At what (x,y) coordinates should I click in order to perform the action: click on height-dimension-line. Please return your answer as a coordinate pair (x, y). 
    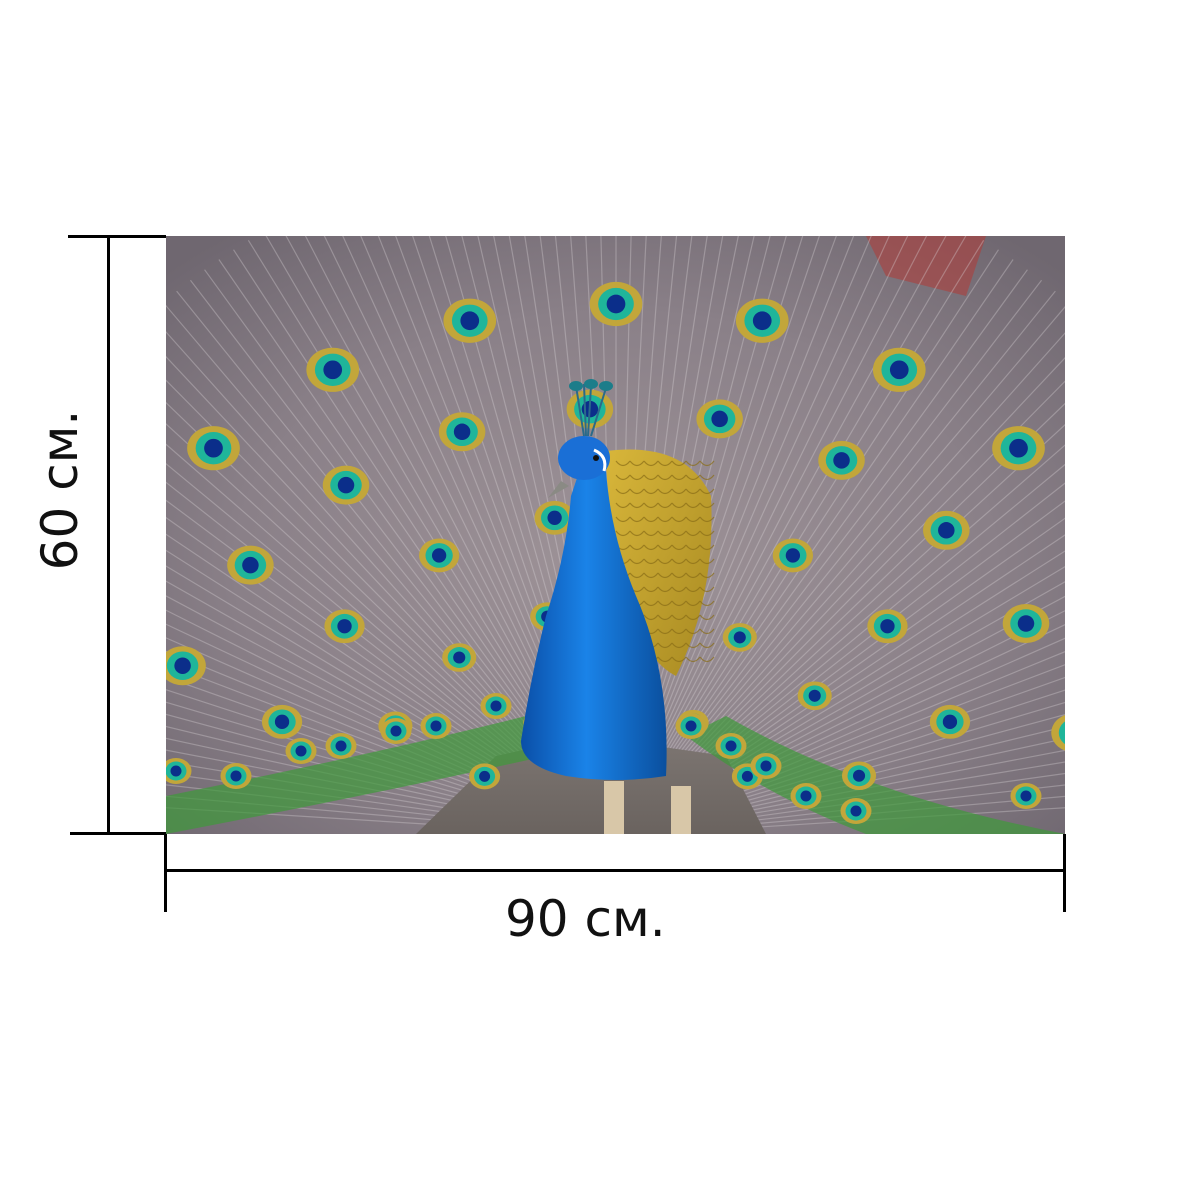
    Looking at the image, I should click on (108, 535).